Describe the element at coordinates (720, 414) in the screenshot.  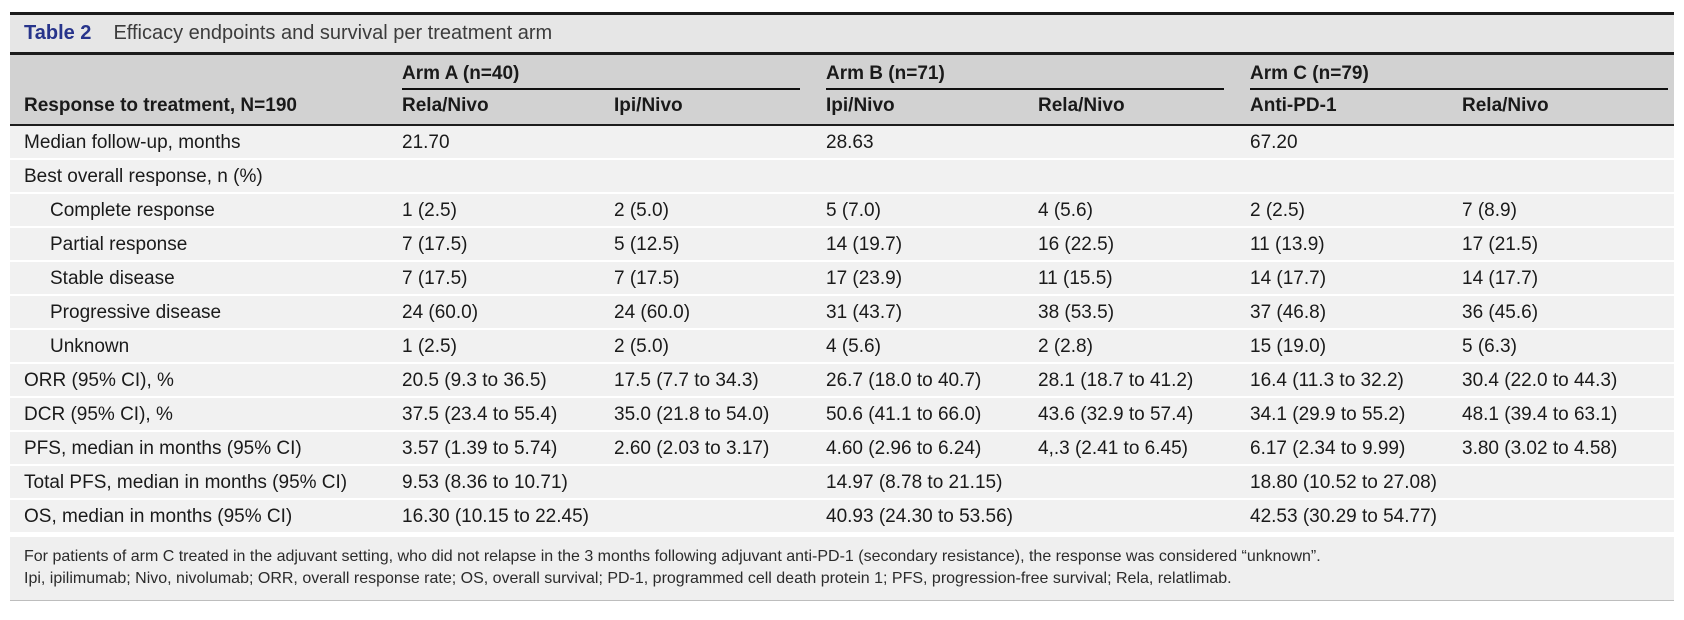
I see `cell: 35.0 (21.8 to 54.0)` at that location.